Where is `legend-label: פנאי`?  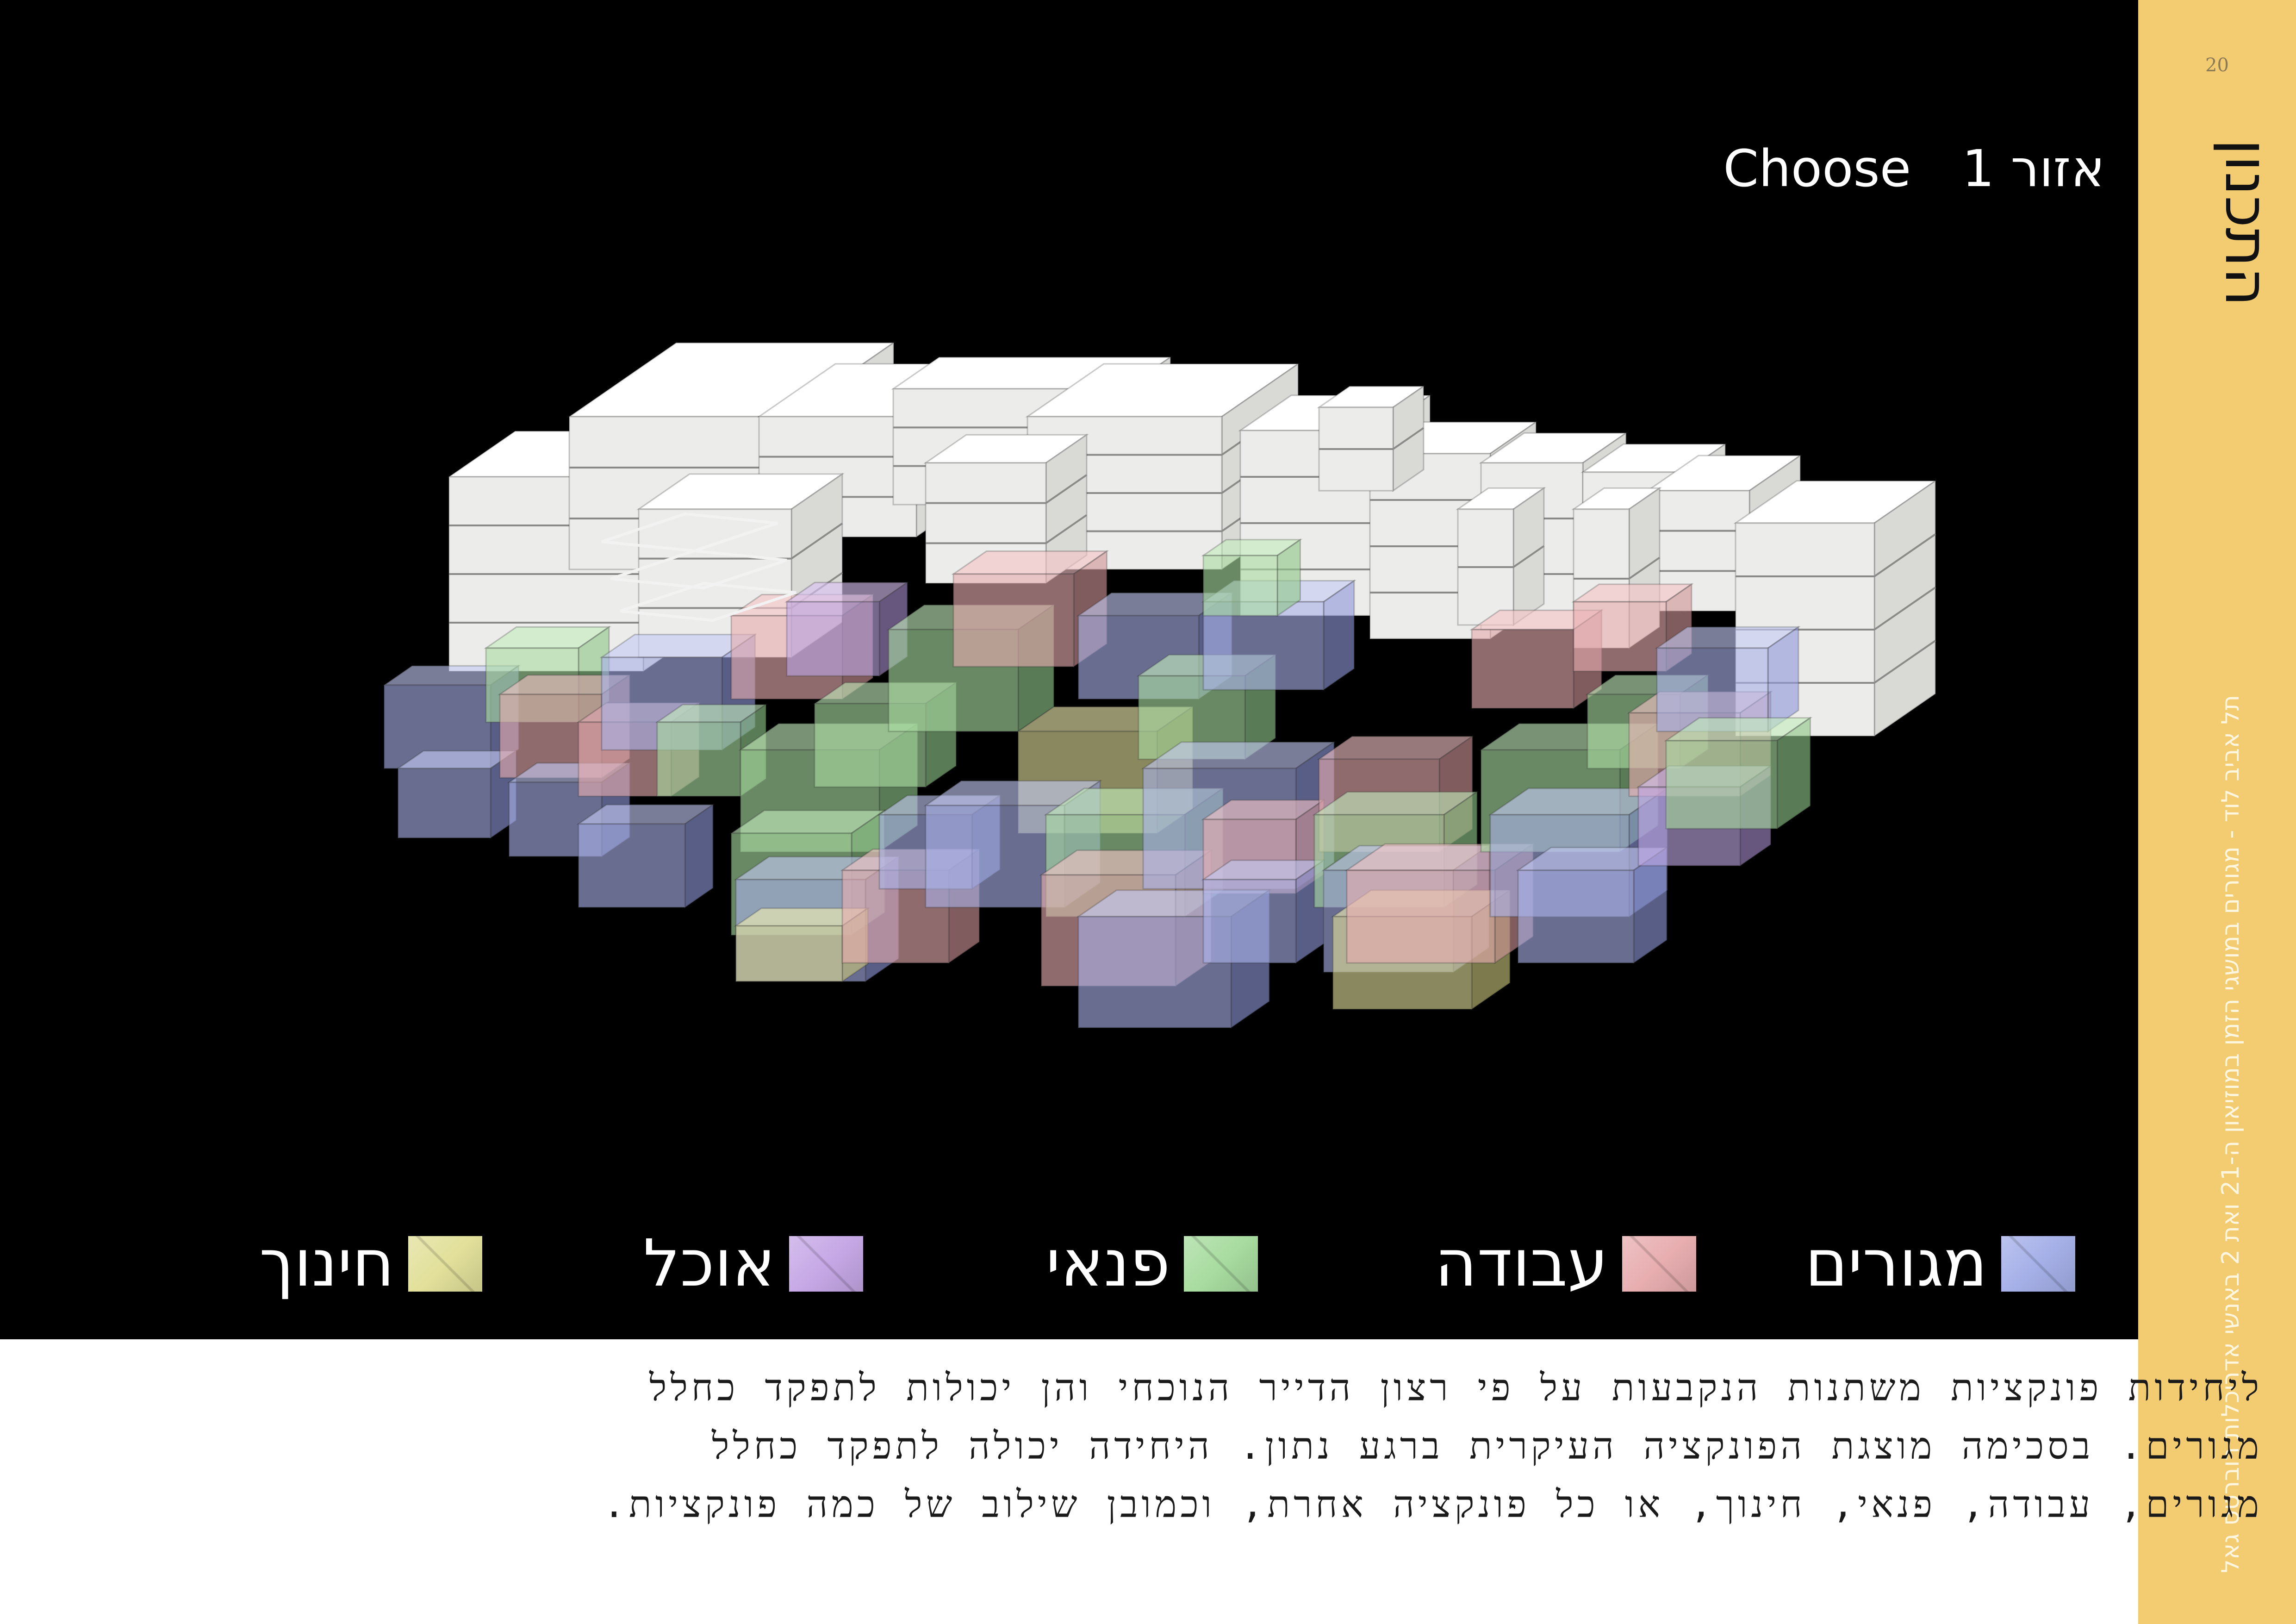
legend-label: פנאי is located at coordinates (1108, 1263).